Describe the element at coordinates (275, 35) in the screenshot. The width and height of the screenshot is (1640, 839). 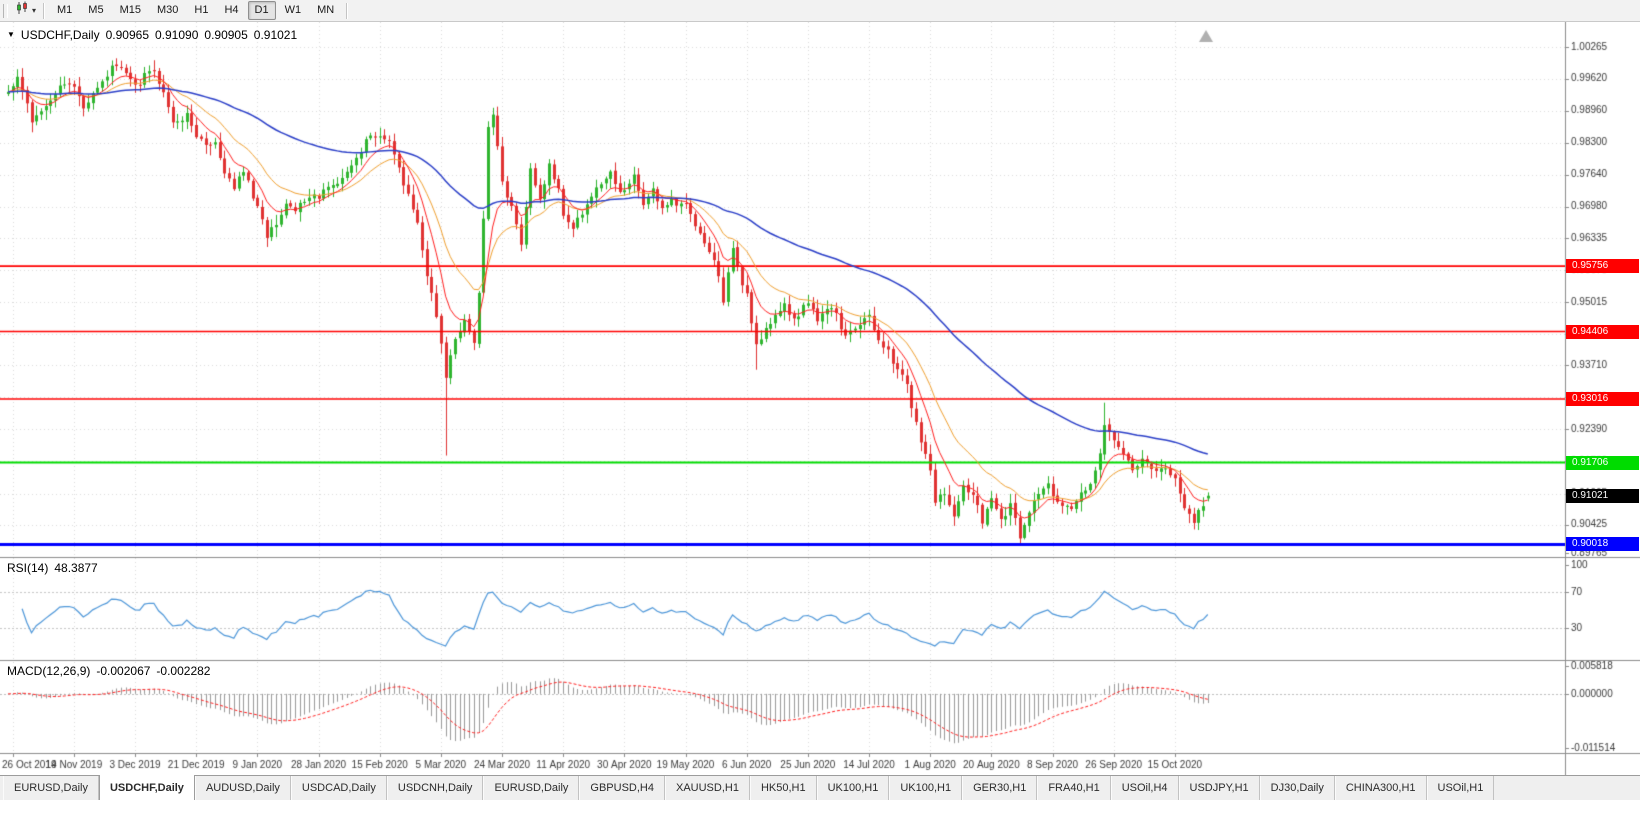
I see `ohlc-close-value: 0.91021` at that location.